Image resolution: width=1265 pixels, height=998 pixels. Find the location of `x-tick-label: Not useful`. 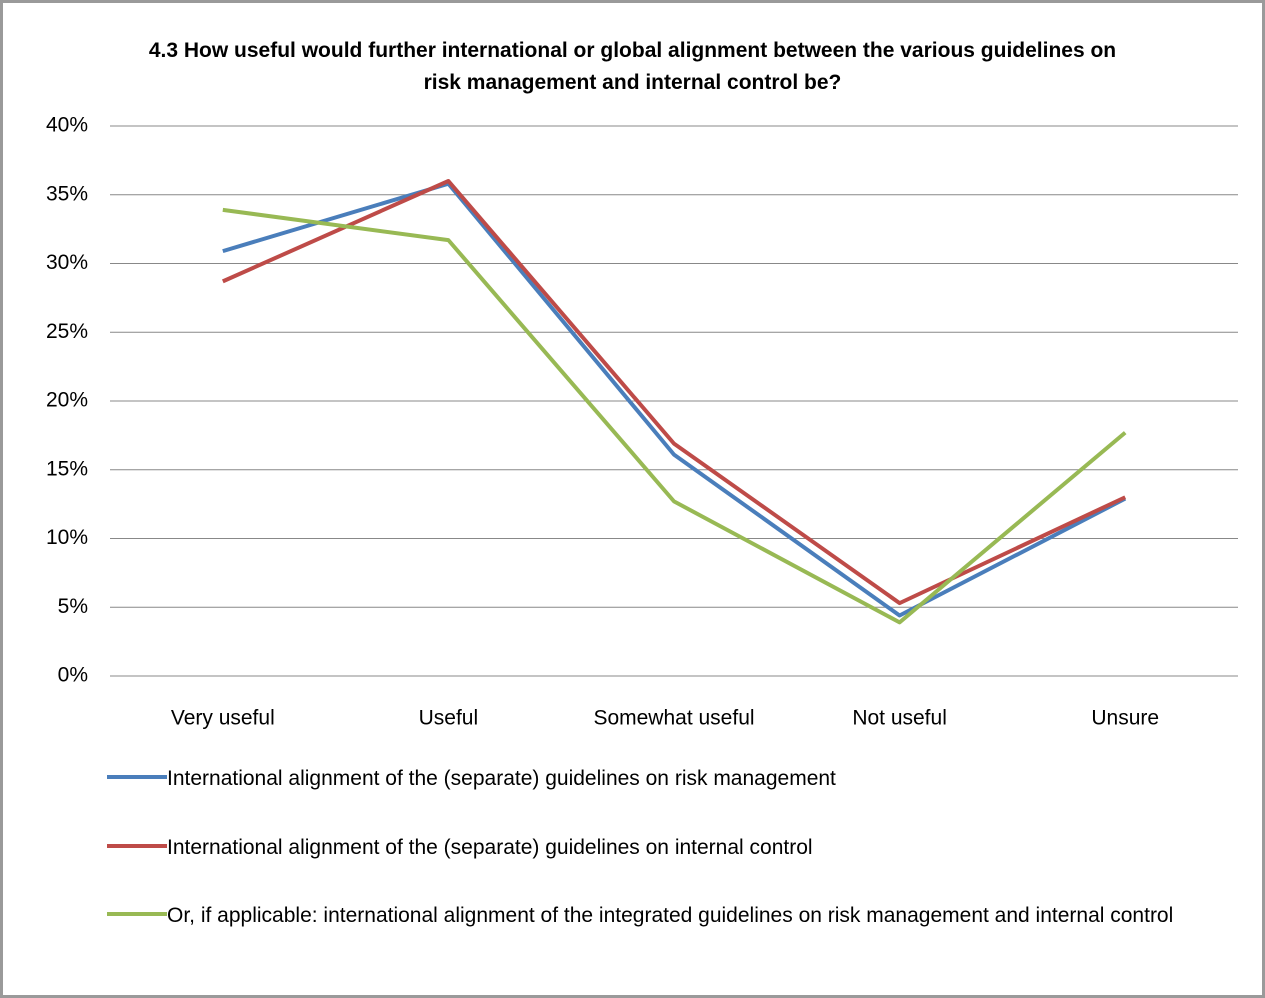

x-tick-label: Not useful is located at coordinates (899, 718).